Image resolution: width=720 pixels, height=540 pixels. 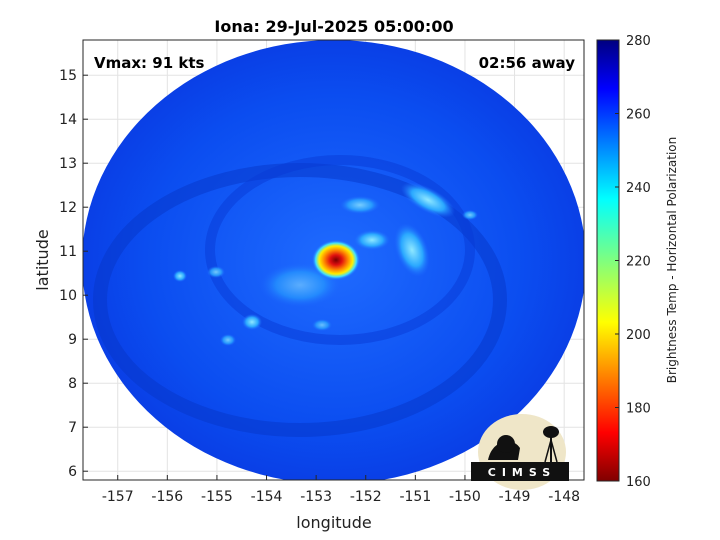 What do you see at coordinates (366, 497) in the screenshot?
I see `x-tick-label: -152` at bounding box center [366, 497].